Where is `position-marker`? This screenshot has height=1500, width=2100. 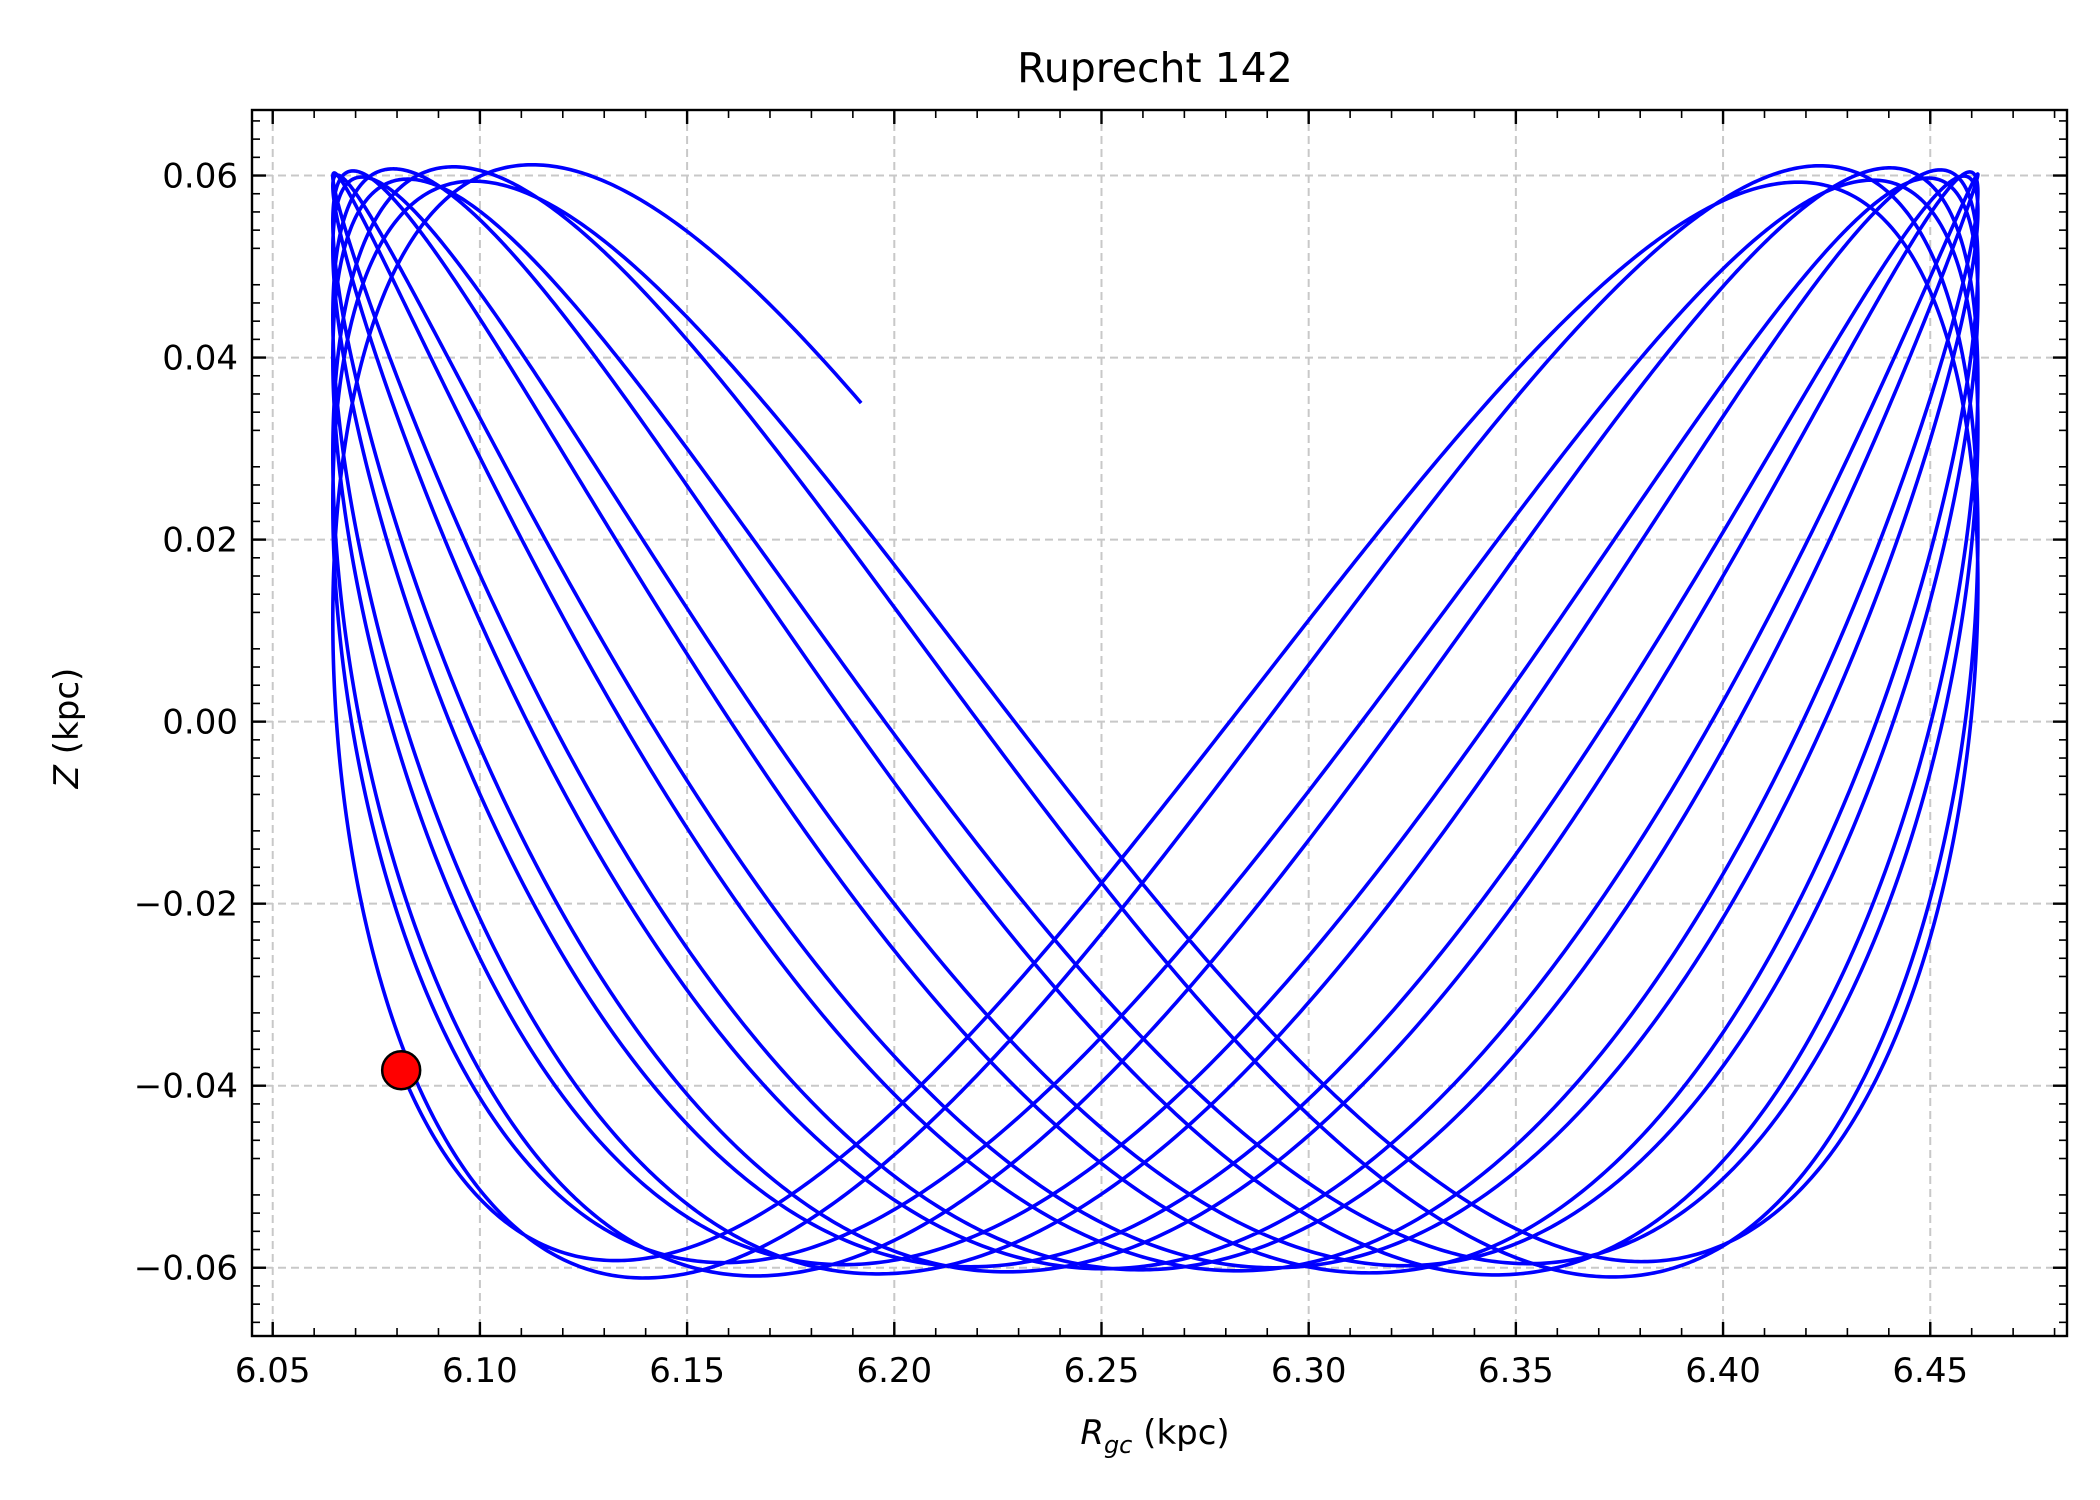 position-marker is located at coordinates (401, 1070).